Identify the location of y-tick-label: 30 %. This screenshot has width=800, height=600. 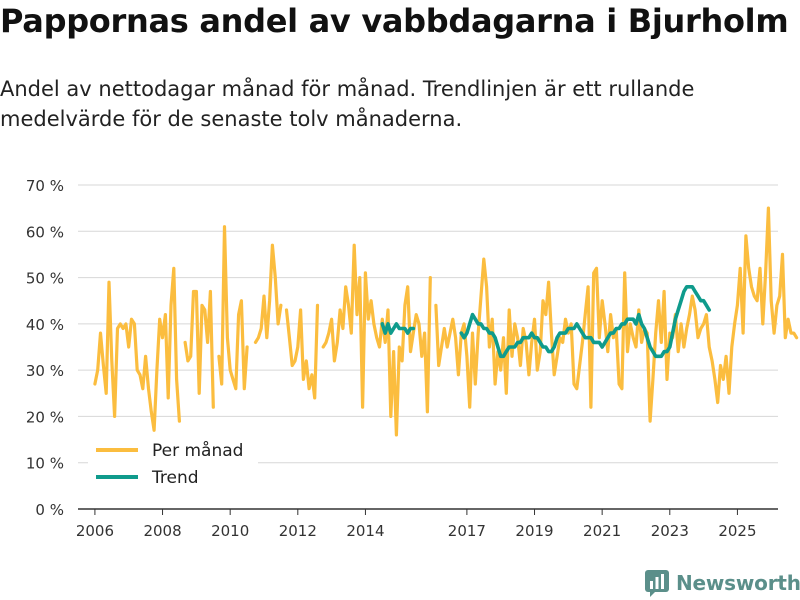
(45, 371).